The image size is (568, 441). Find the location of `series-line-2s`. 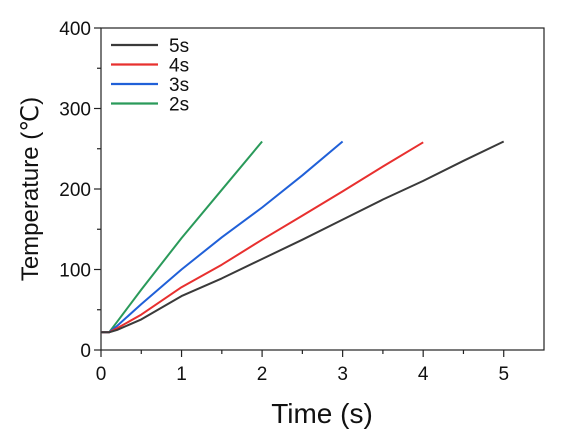

series-line-2s is located at coordinates (182, 237).